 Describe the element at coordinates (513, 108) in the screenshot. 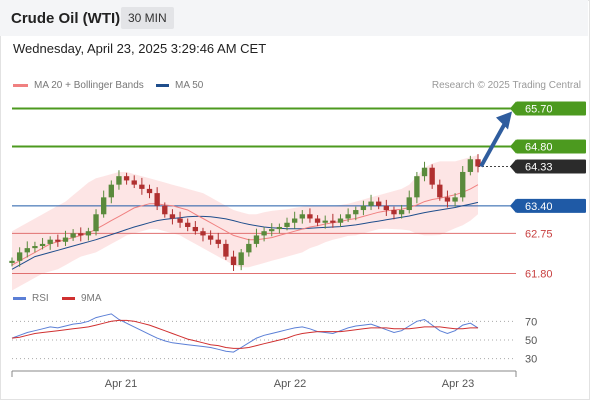

I see `level-pointer-65.70` at that location.